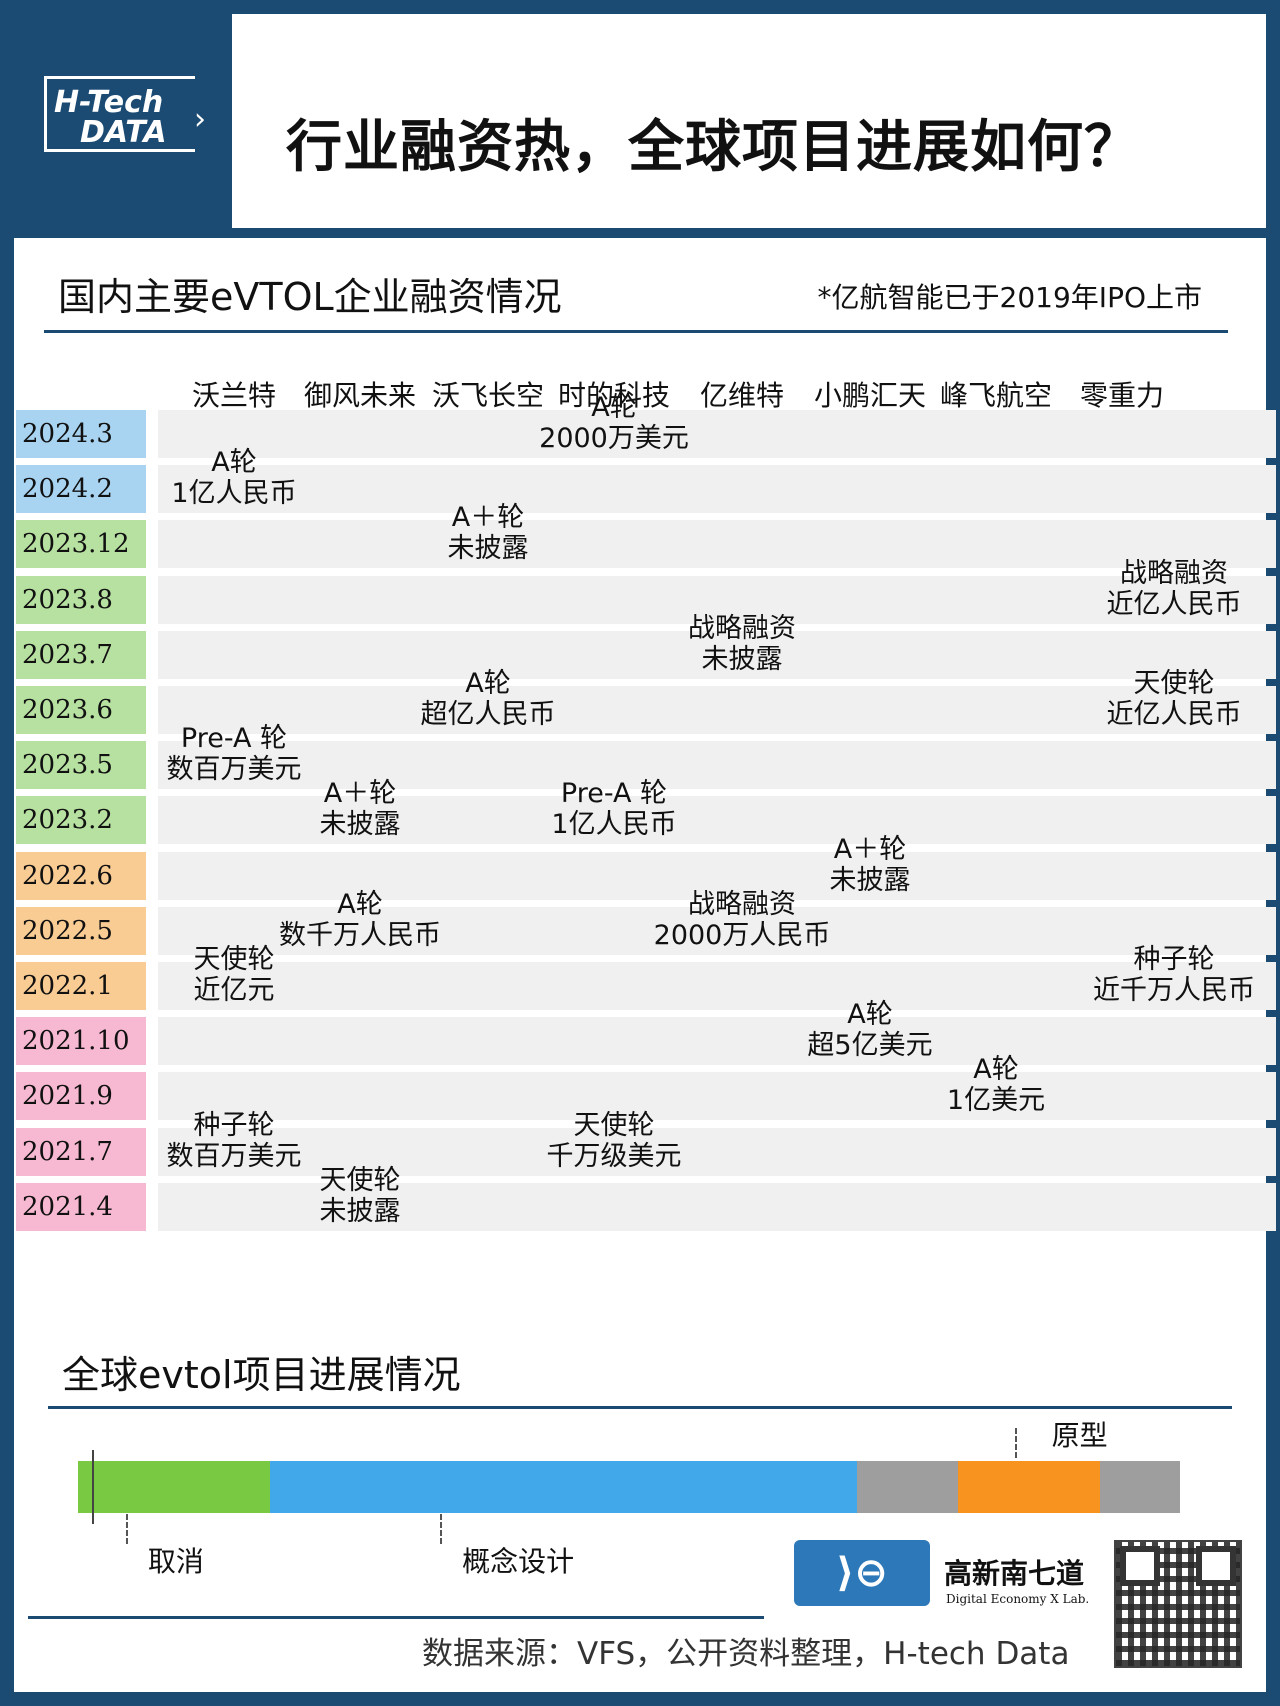  I want to click on segment-label: 原型, so click(1079, 1435).